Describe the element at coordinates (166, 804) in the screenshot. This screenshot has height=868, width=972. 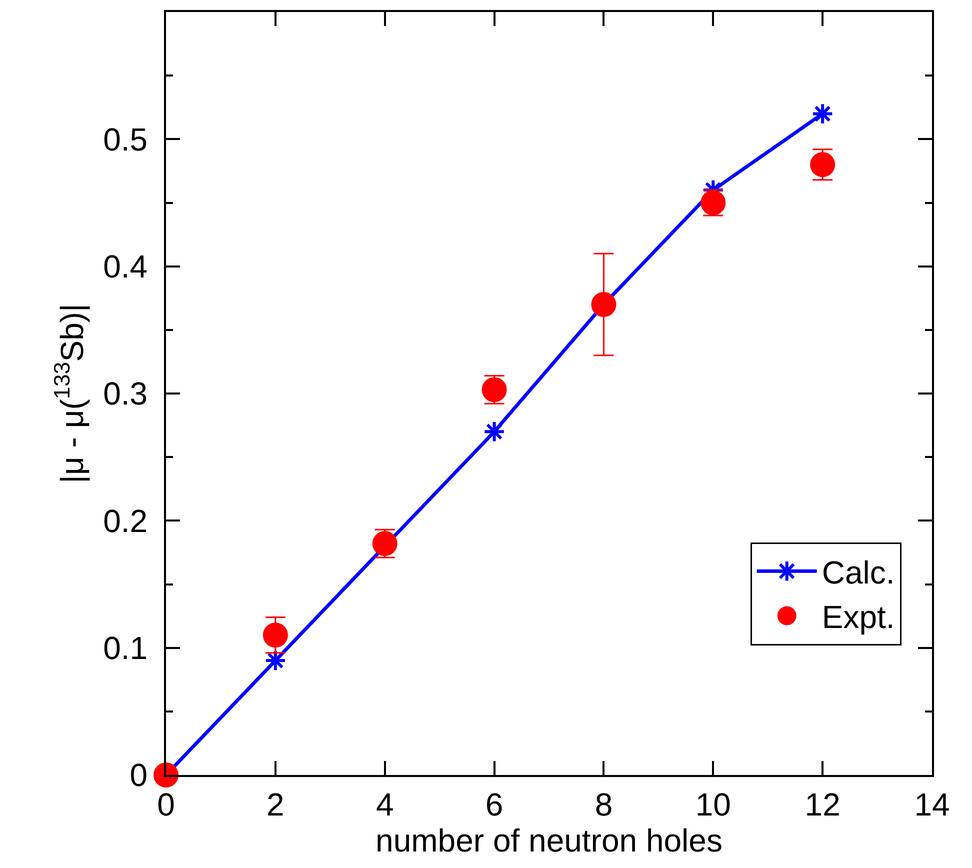
I see `x-tick-label: 0` at that location.